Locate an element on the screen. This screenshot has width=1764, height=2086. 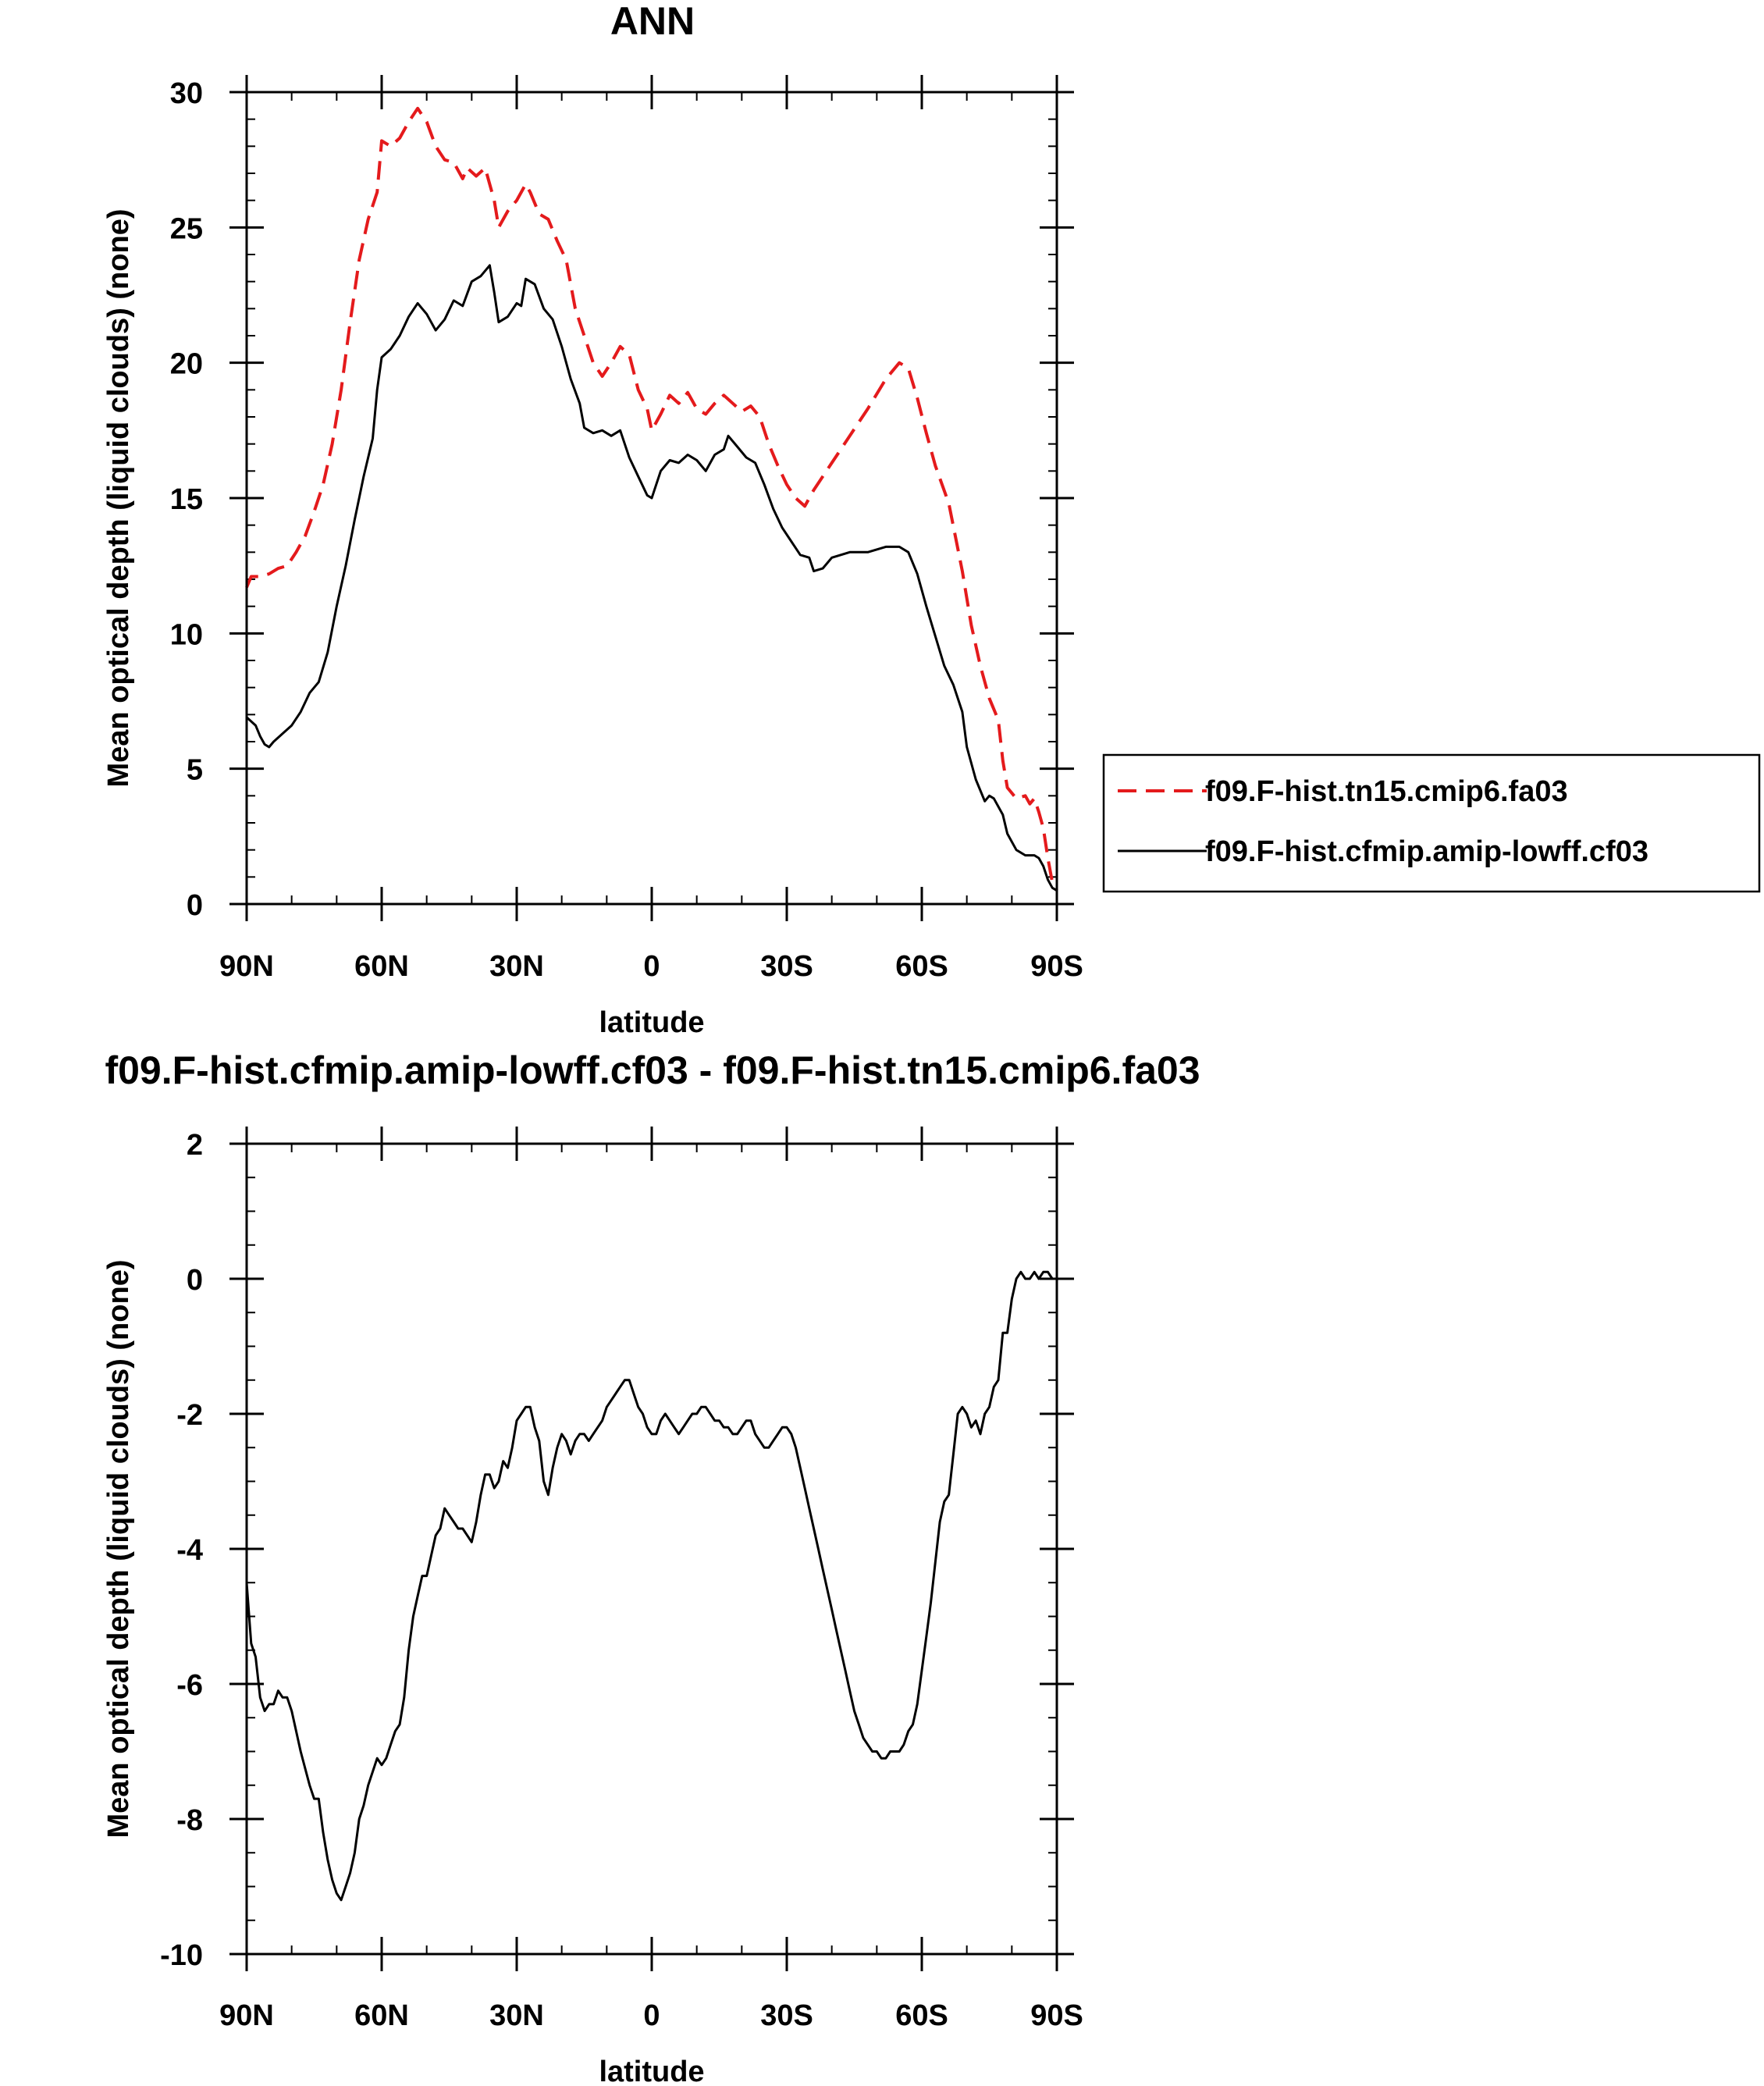
top-x-tick-labels: 90N 60N 30N 0 30S 60S 90S is located at coordinates (651, 966).